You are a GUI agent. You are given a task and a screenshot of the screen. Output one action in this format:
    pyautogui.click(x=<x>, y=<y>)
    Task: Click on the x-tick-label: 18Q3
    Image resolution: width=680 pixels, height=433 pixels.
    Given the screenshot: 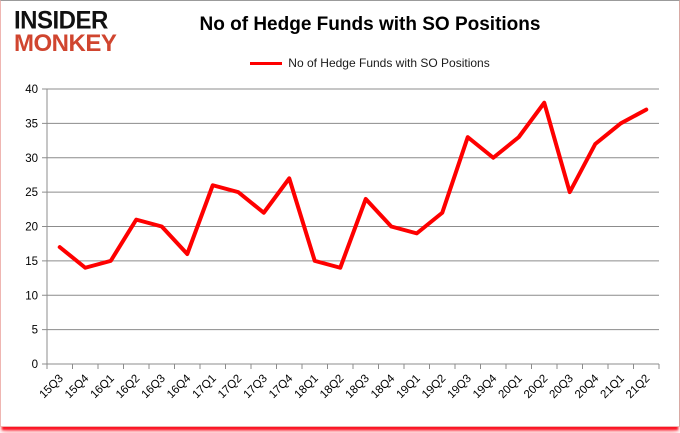 What is the action you would take?
    pyautogui.click(x=357, y=387)
    